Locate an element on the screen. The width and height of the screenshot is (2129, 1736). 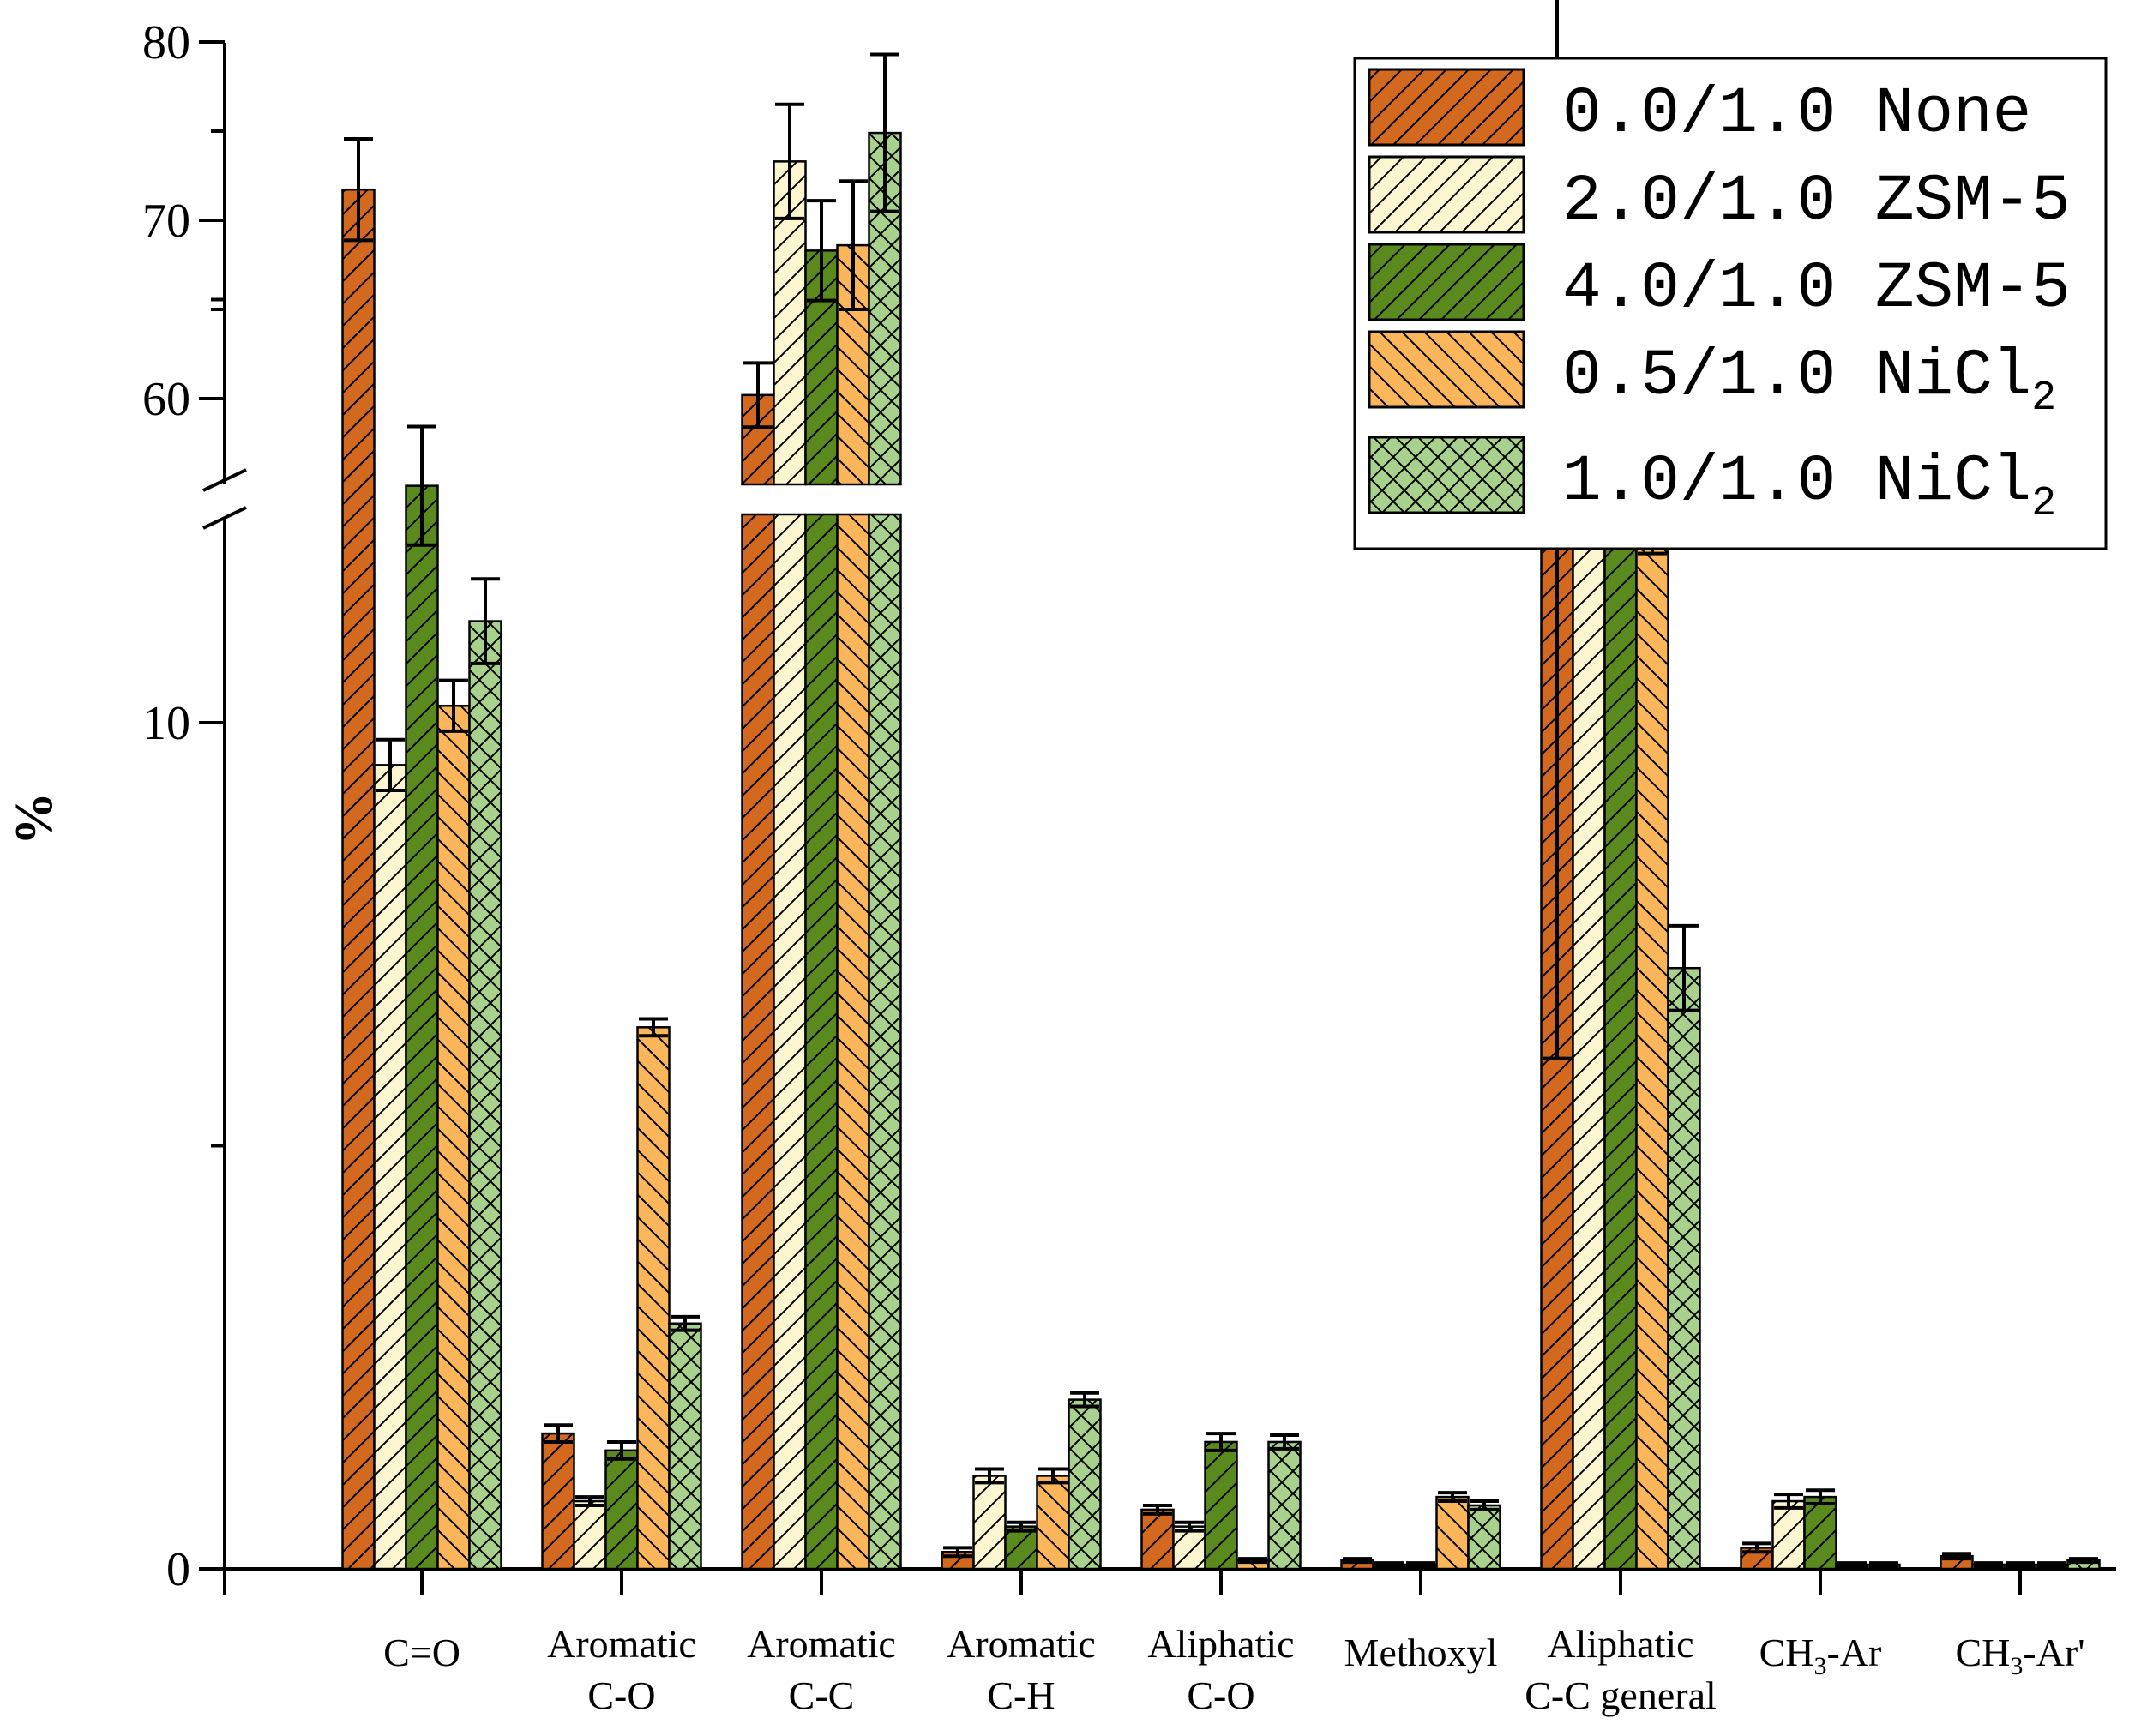
y-tick-label: 70 is located at coordinates (166, 221).